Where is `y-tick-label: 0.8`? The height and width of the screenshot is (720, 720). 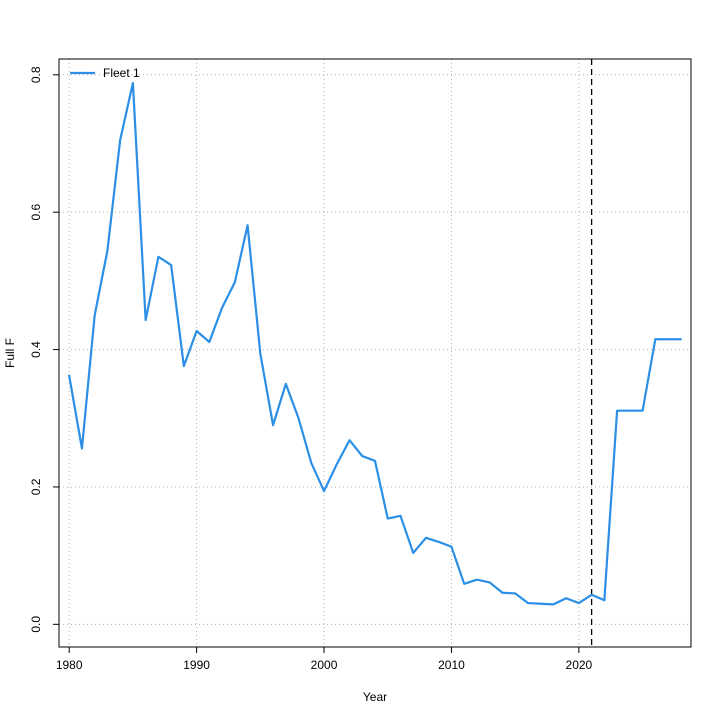
y-tick-label: 0.8 is located at coordinates (36, 74).